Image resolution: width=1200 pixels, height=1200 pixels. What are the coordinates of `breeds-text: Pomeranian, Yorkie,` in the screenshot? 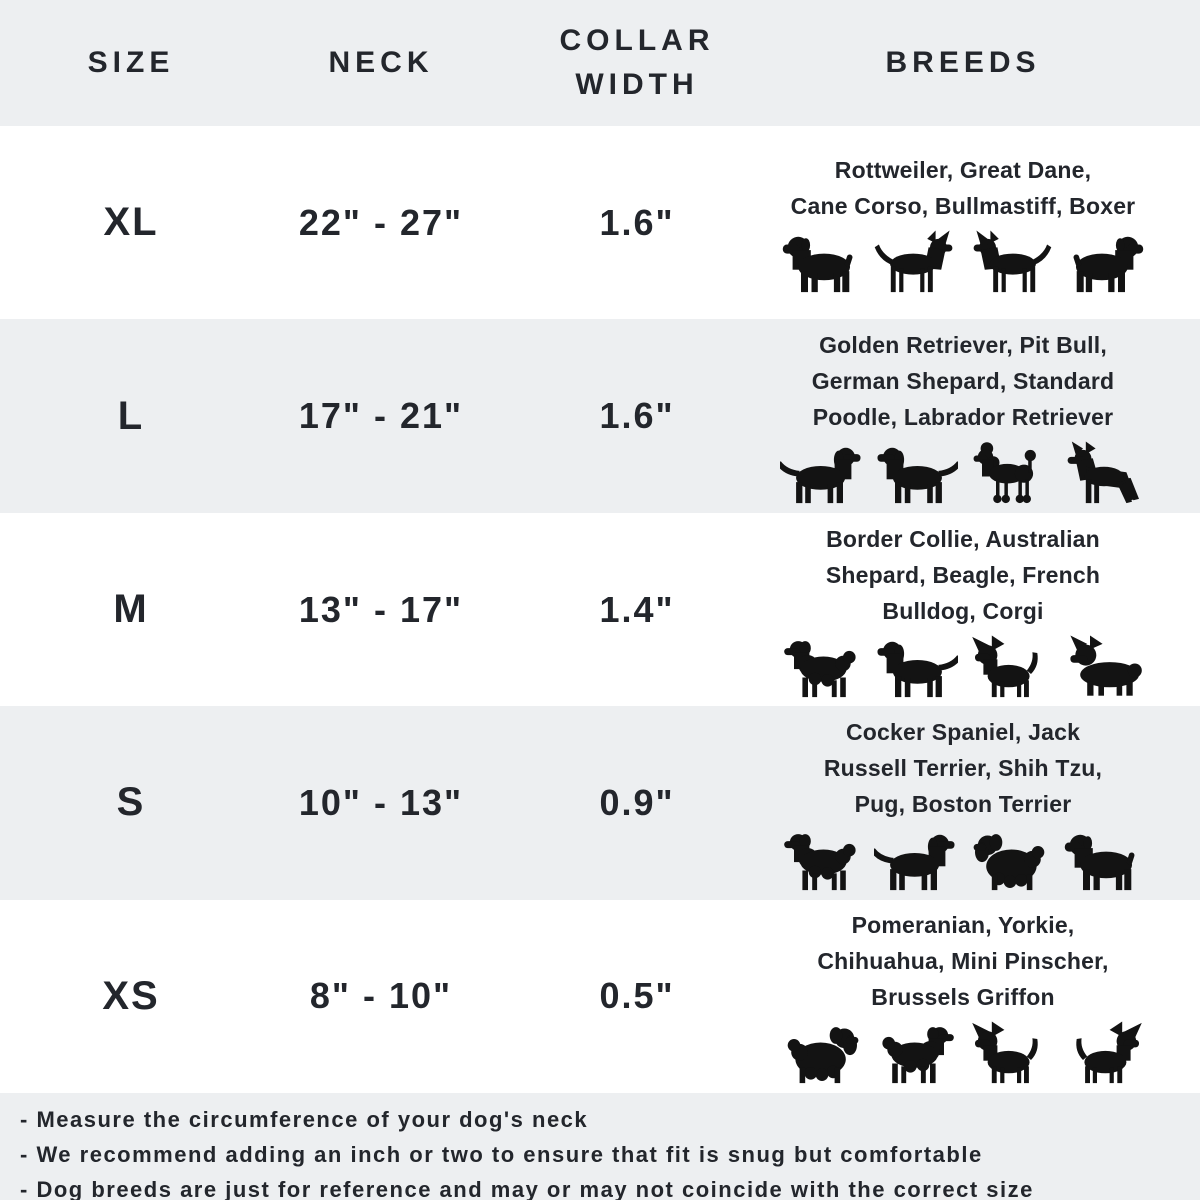 It's located at (963, 925).